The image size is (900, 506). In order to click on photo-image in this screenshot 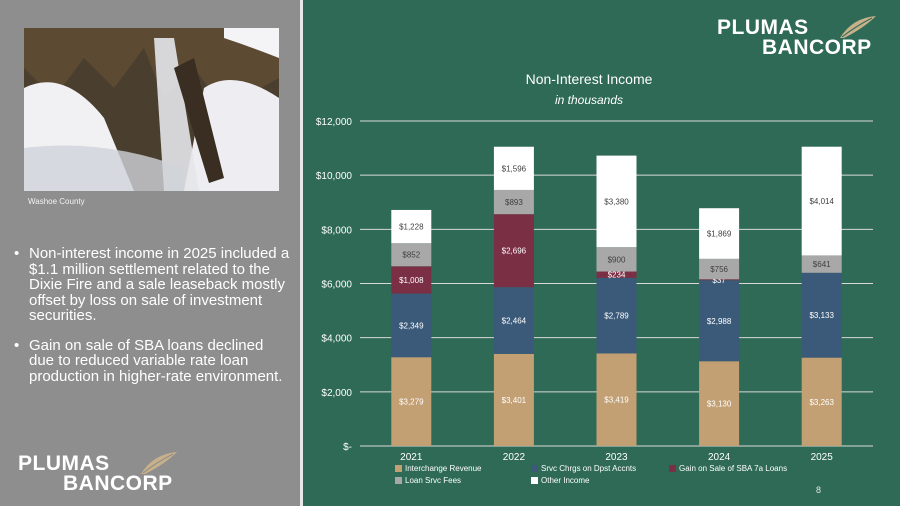, I will do `click(151, 109)`.